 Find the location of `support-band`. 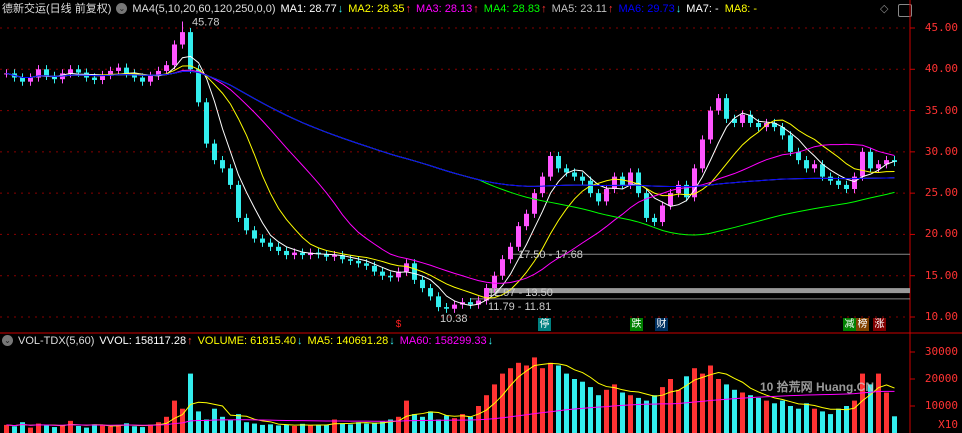

support-band is located at coordinates (697, 291).